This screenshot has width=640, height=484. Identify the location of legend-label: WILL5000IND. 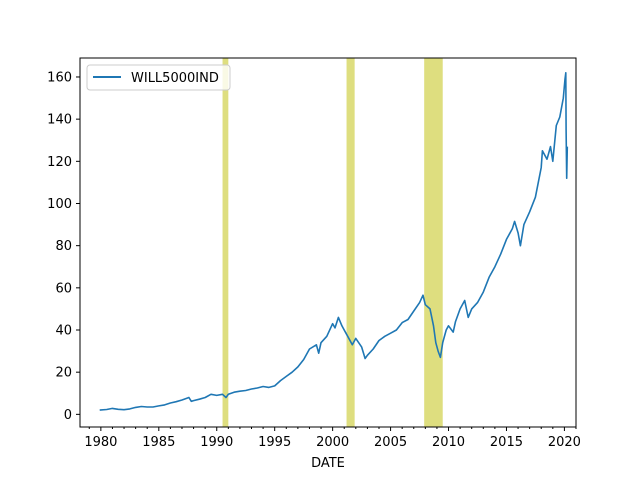
(175, 78).